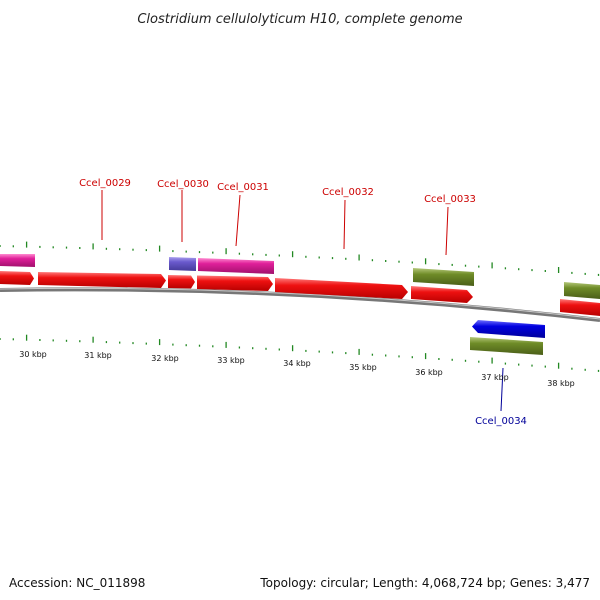 This screenshot has height=600, width=600. Describe the element at coordinates (231, 360) in the screenshot. I see `kbp-label-33: 33 kbp` at that location.